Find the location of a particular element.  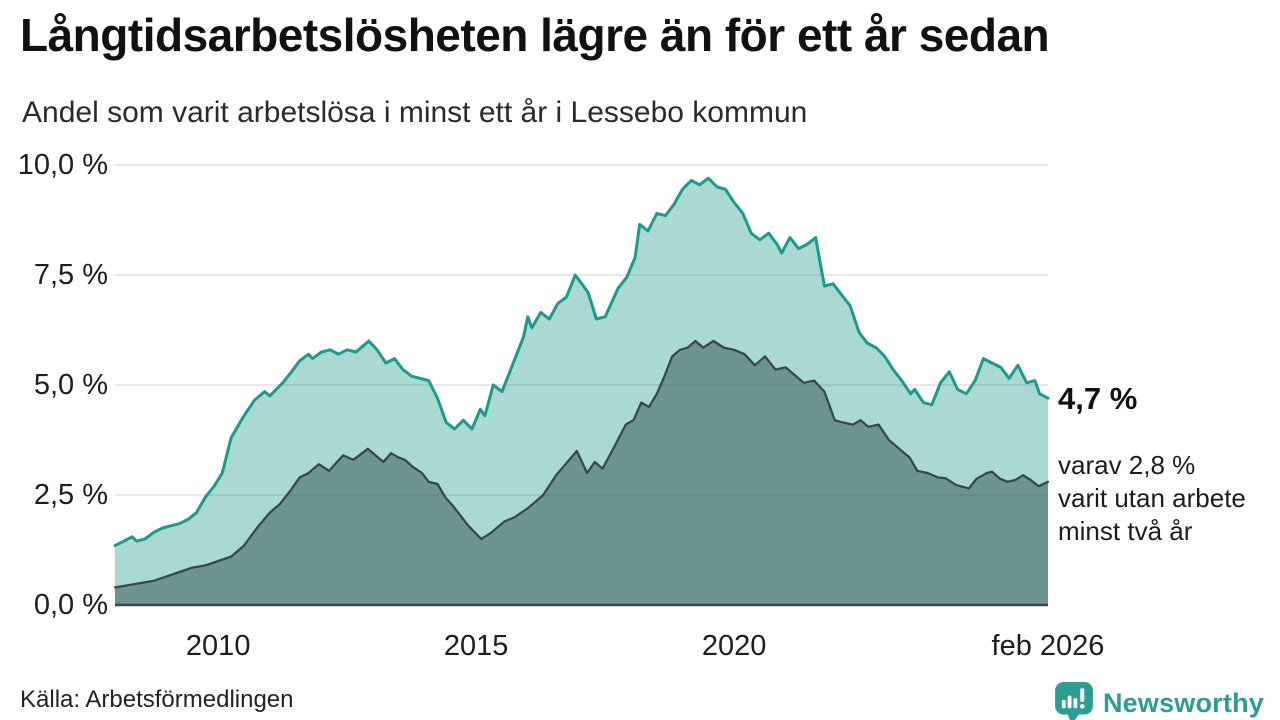

x-tick-label-2015: 2015 is located at coordinates (476, 646).